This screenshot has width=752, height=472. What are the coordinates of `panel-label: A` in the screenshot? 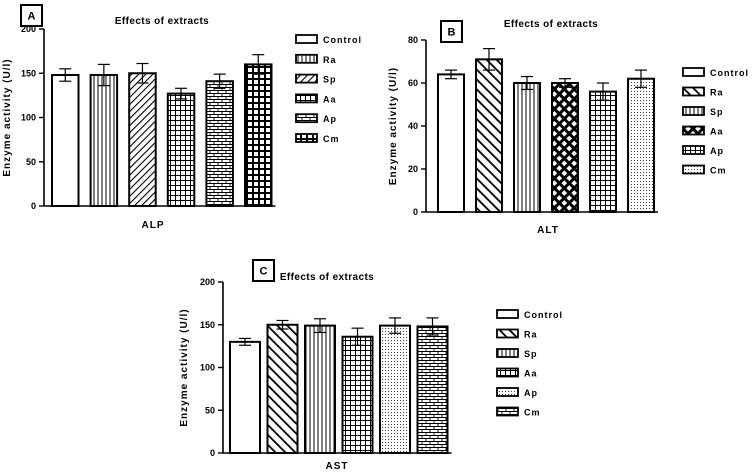 It's located at (32, 17).